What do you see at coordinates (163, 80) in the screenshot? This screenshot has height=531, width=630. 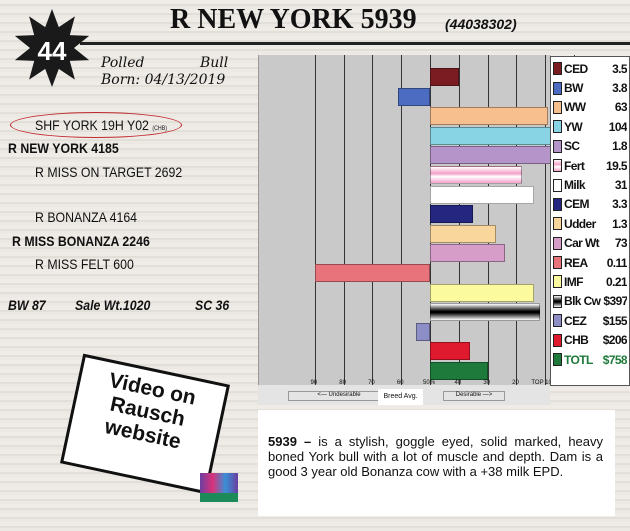 I see `birth-date: Born: 04/13/2019` at bounding box center [163, 80].